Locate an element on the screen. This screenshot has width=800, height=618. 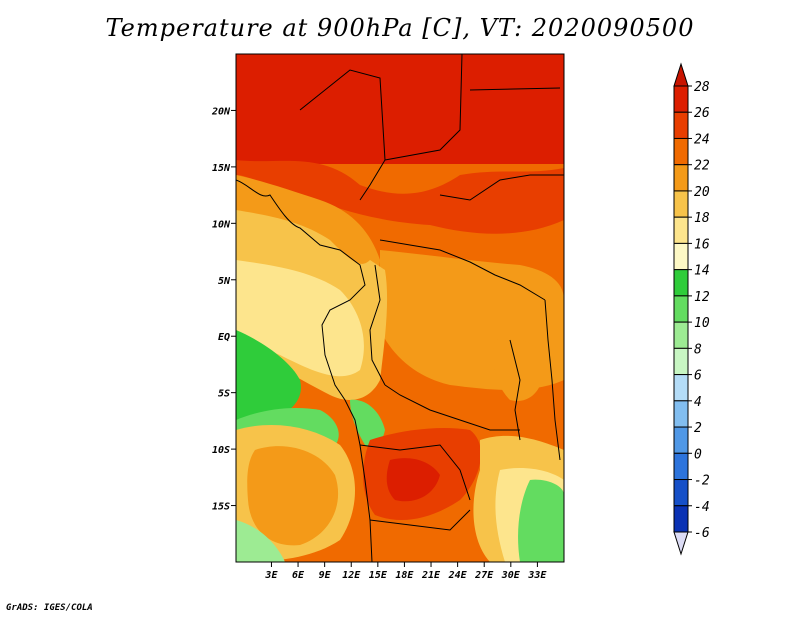
colorbar-label: 22 is located at coordinates (702, 166).